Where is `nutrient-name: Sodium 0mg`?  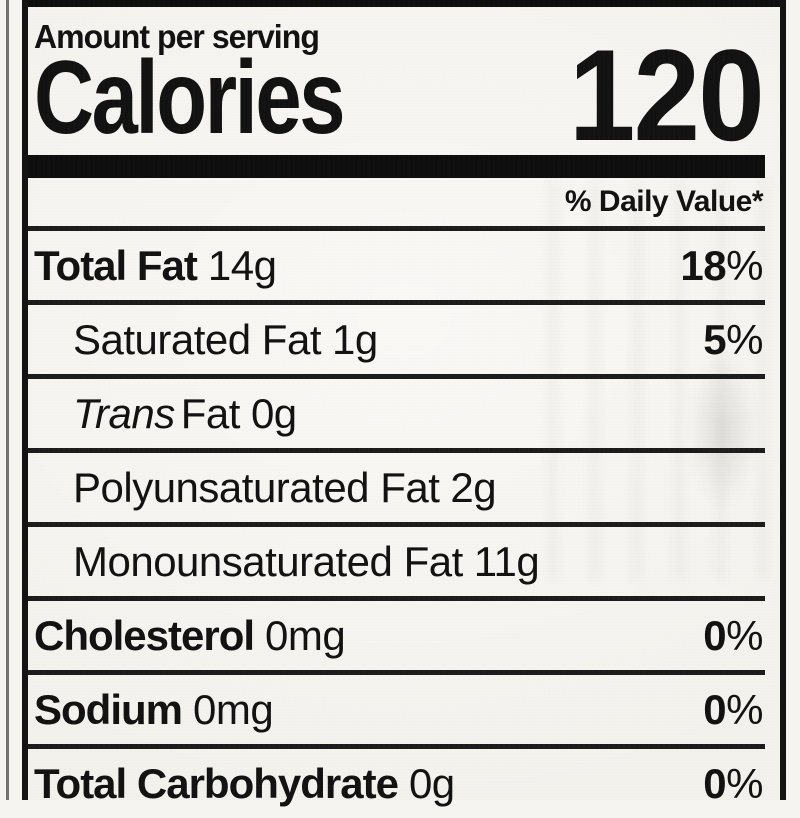
nutrient-name: Sodium 0mg is located at coordinates (154, 709).